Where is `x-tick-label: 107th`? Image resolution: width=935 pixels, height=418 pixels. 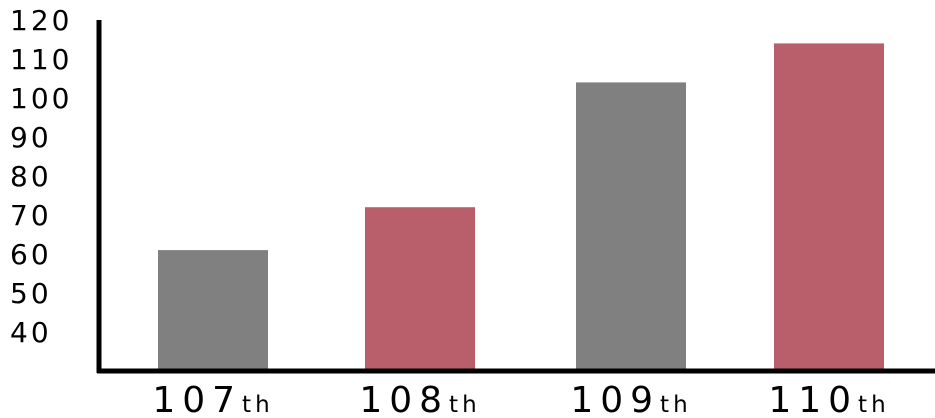
x-tick-label: 107th is located at coordinates (212, 399).